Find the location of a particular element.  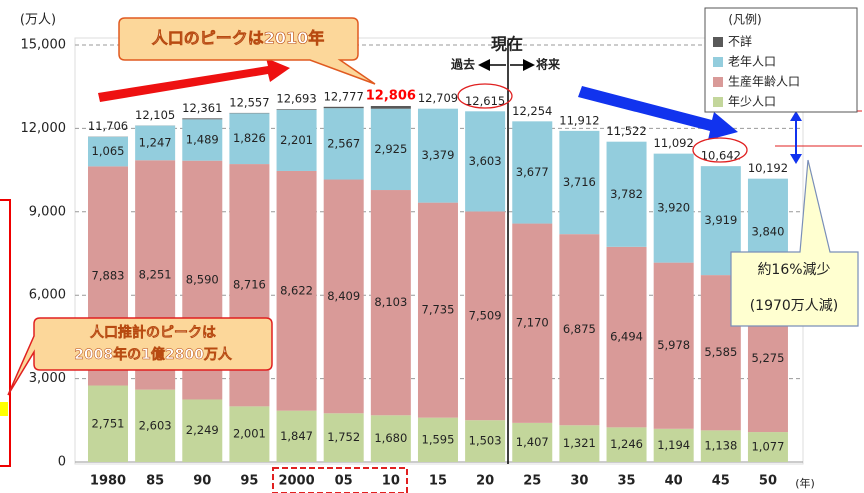

segment-label: 1,321 is located at coordinates (579, 443).